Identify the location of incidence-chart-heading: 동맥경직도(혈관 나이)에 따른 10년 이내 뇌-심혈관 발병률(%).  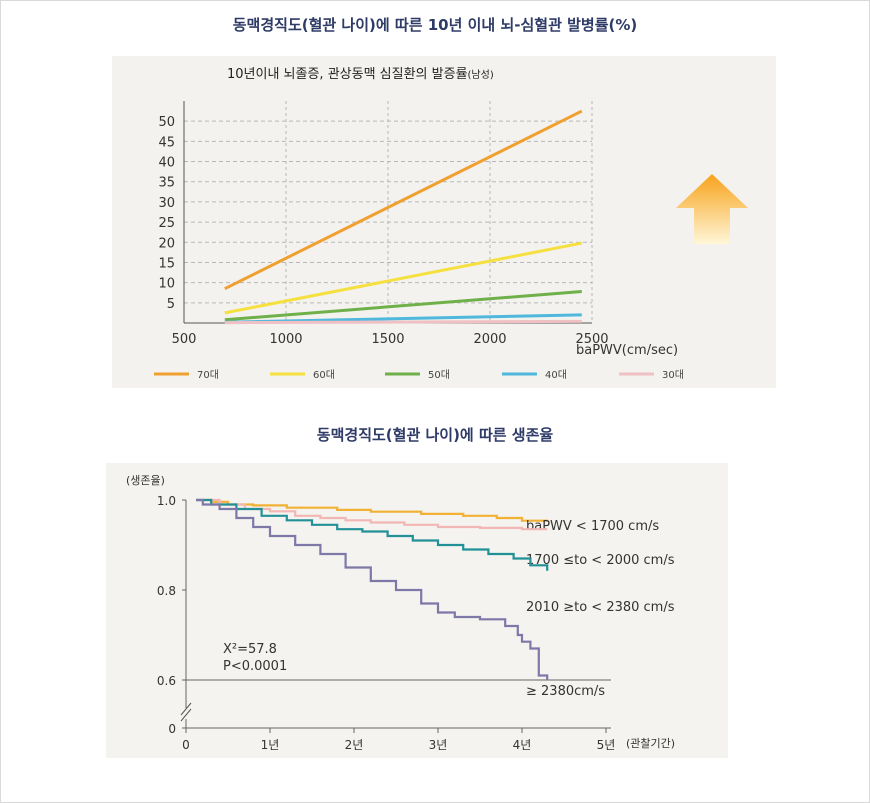
(435, 25).